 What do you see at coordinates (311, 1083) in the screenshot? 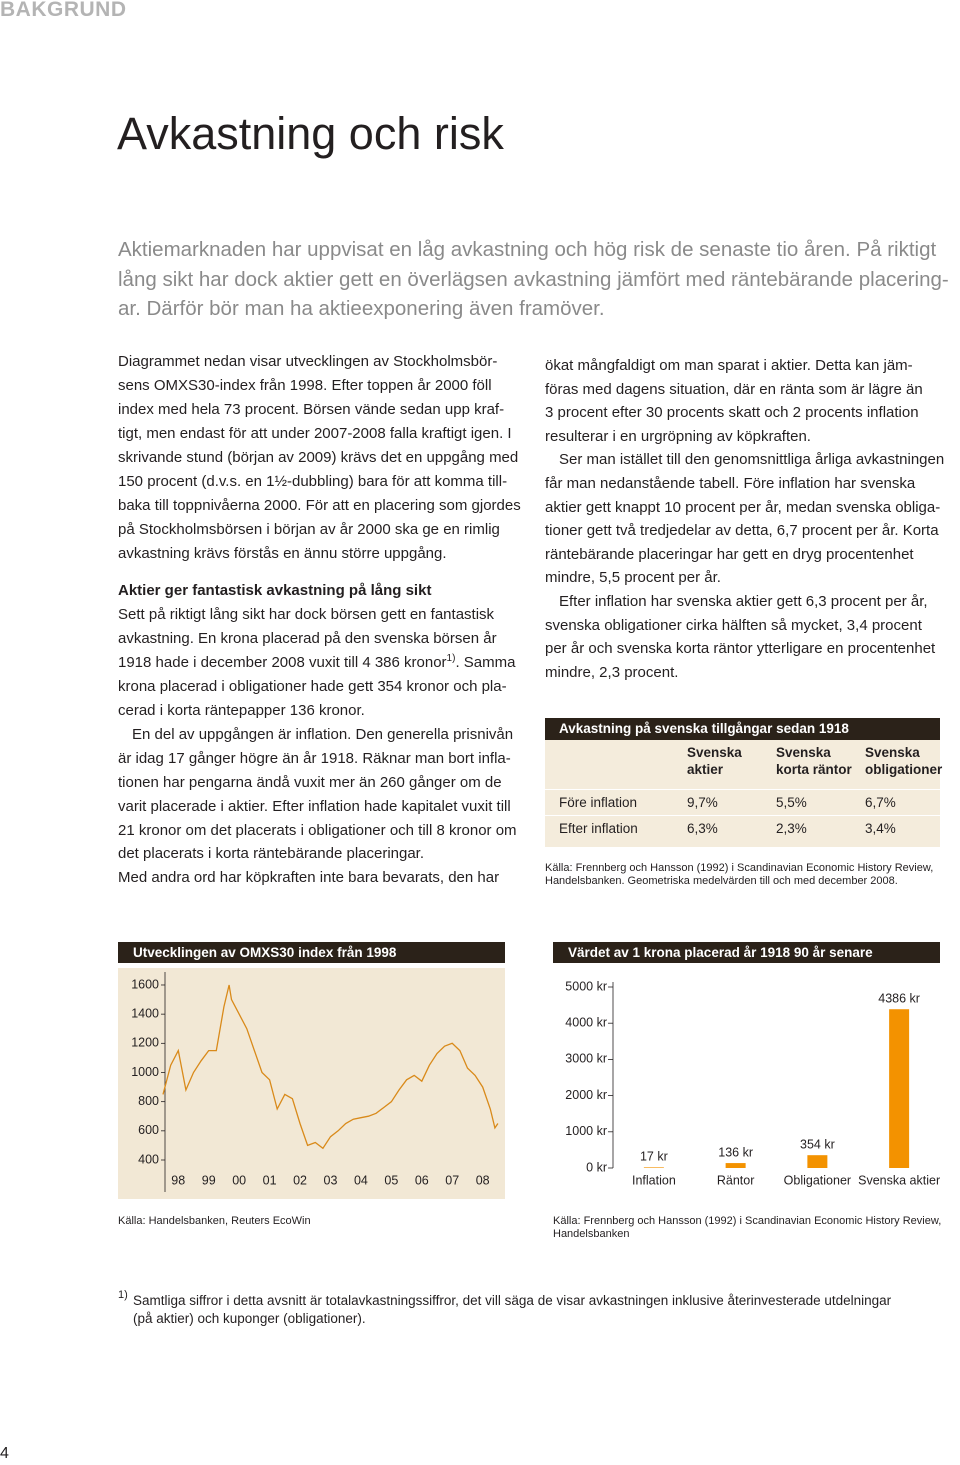
I see `plot-background` at bounding box center [311, 1083].